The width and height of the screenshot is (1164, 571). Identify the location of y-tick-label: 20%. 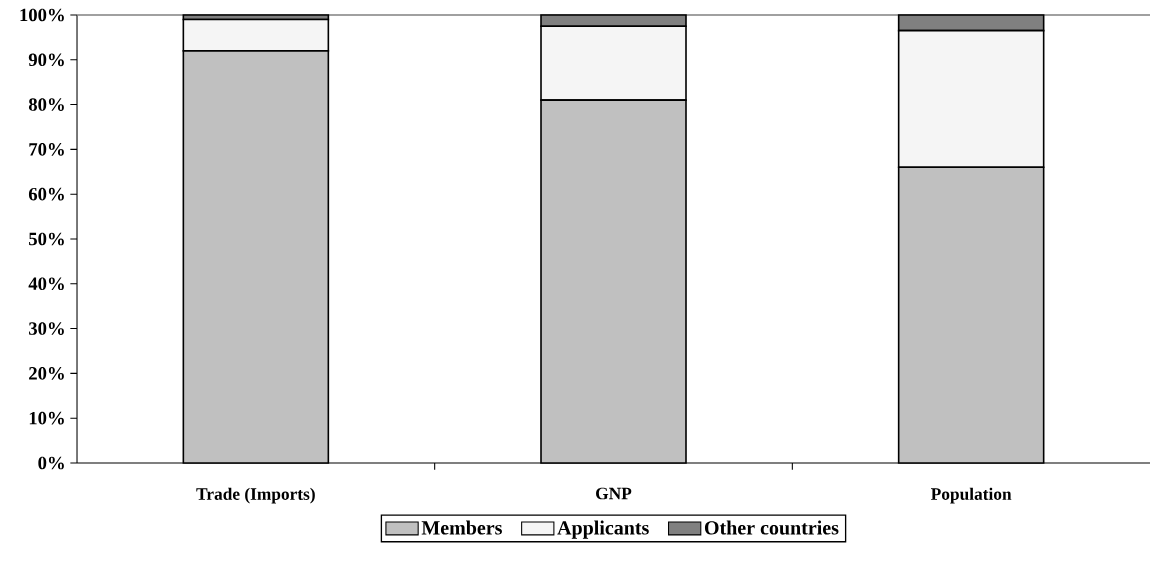
(46, 373).